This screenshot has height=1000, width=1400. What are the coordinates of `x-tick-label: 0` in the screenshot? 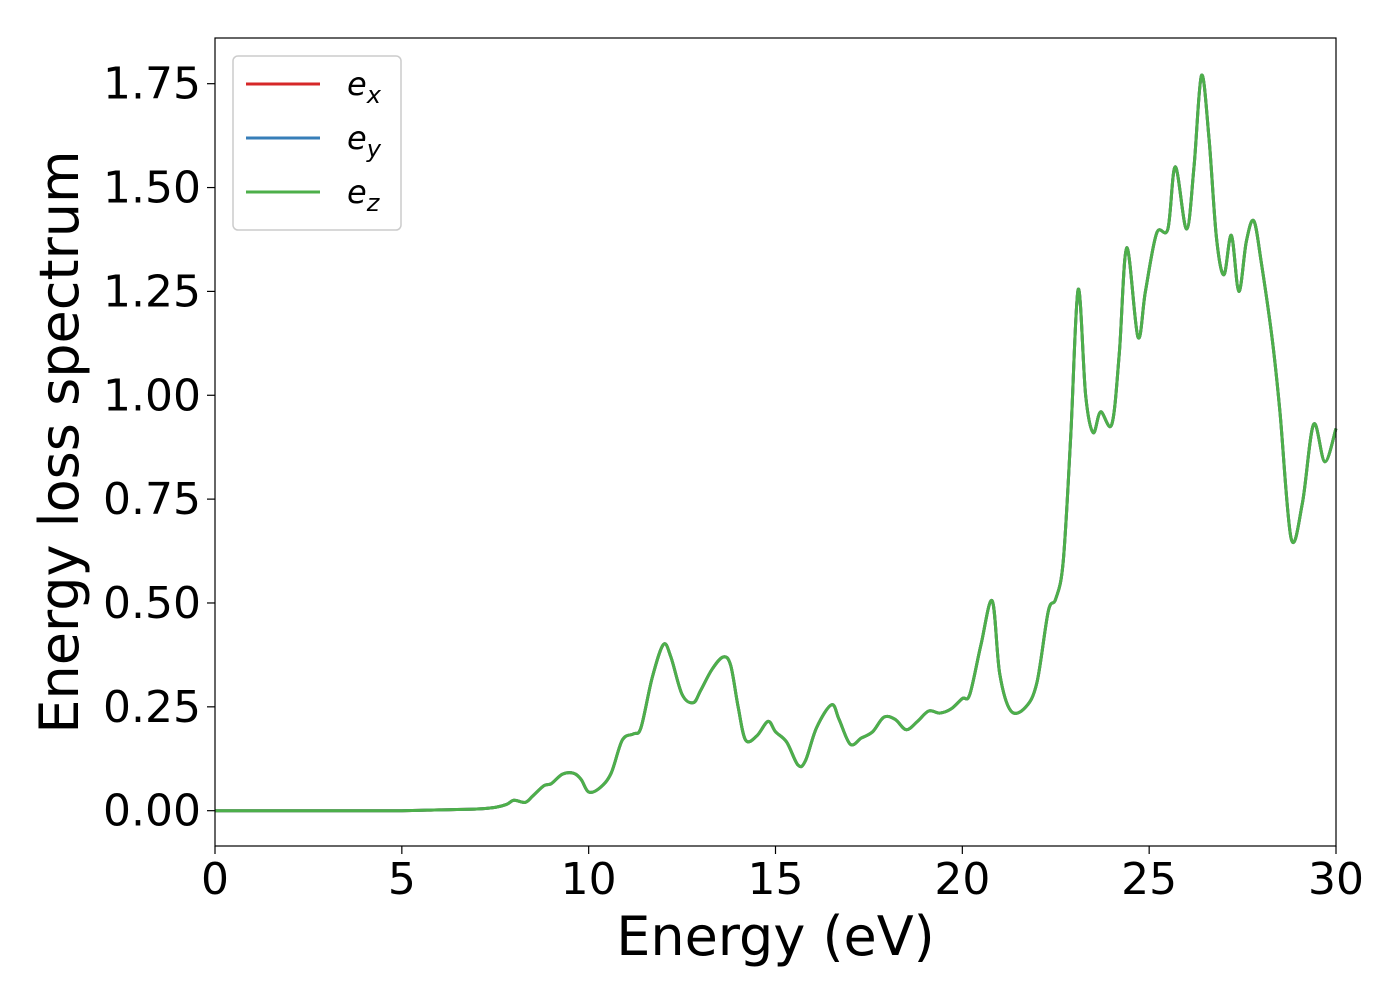 It's located at (215, 879).